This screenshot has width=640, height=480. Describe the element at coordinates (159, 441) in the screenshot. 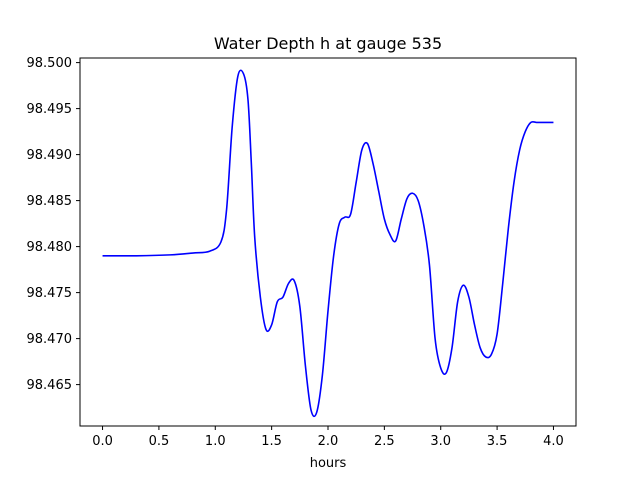

I see `x-tick-label: 0.5` at that location.